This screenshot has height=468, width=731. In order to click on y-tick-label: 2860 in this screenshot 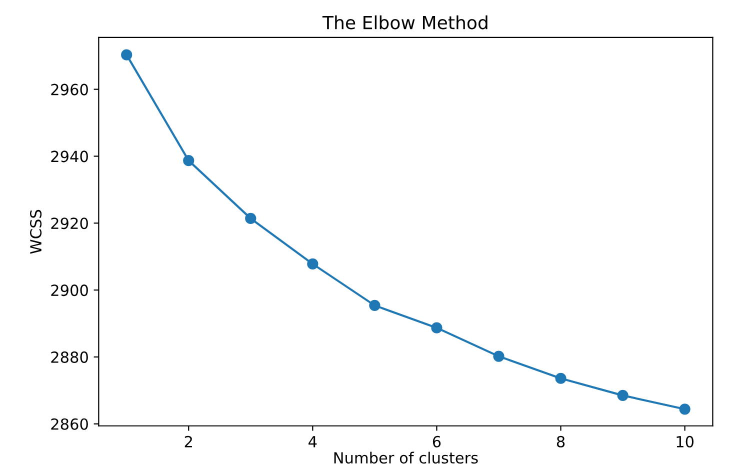, I will do `click(69, 424)`.